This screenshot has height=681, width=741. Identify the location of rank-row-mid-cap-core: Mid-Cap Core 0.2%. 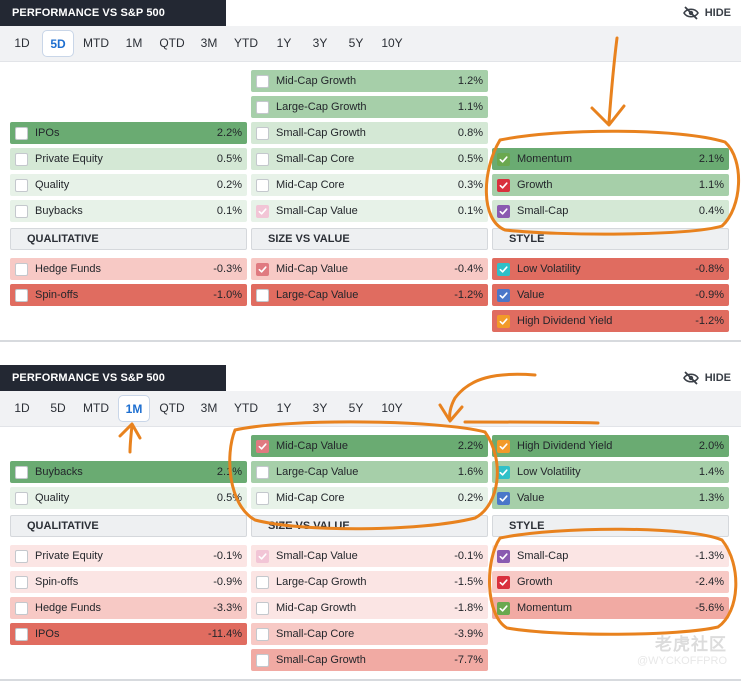
(369, 498).